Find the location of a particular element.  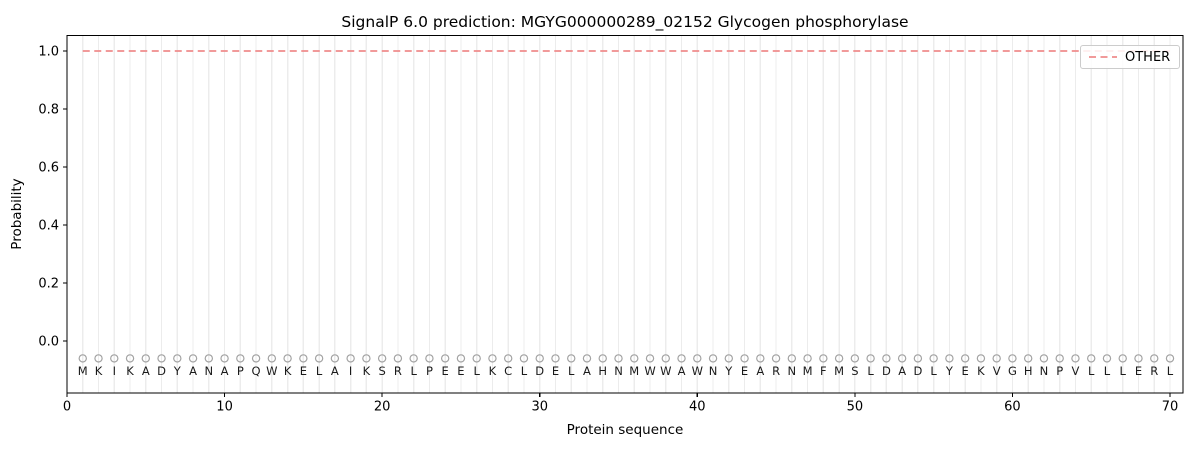

svg-text: 0.6 is located at coordinates (48, 168).